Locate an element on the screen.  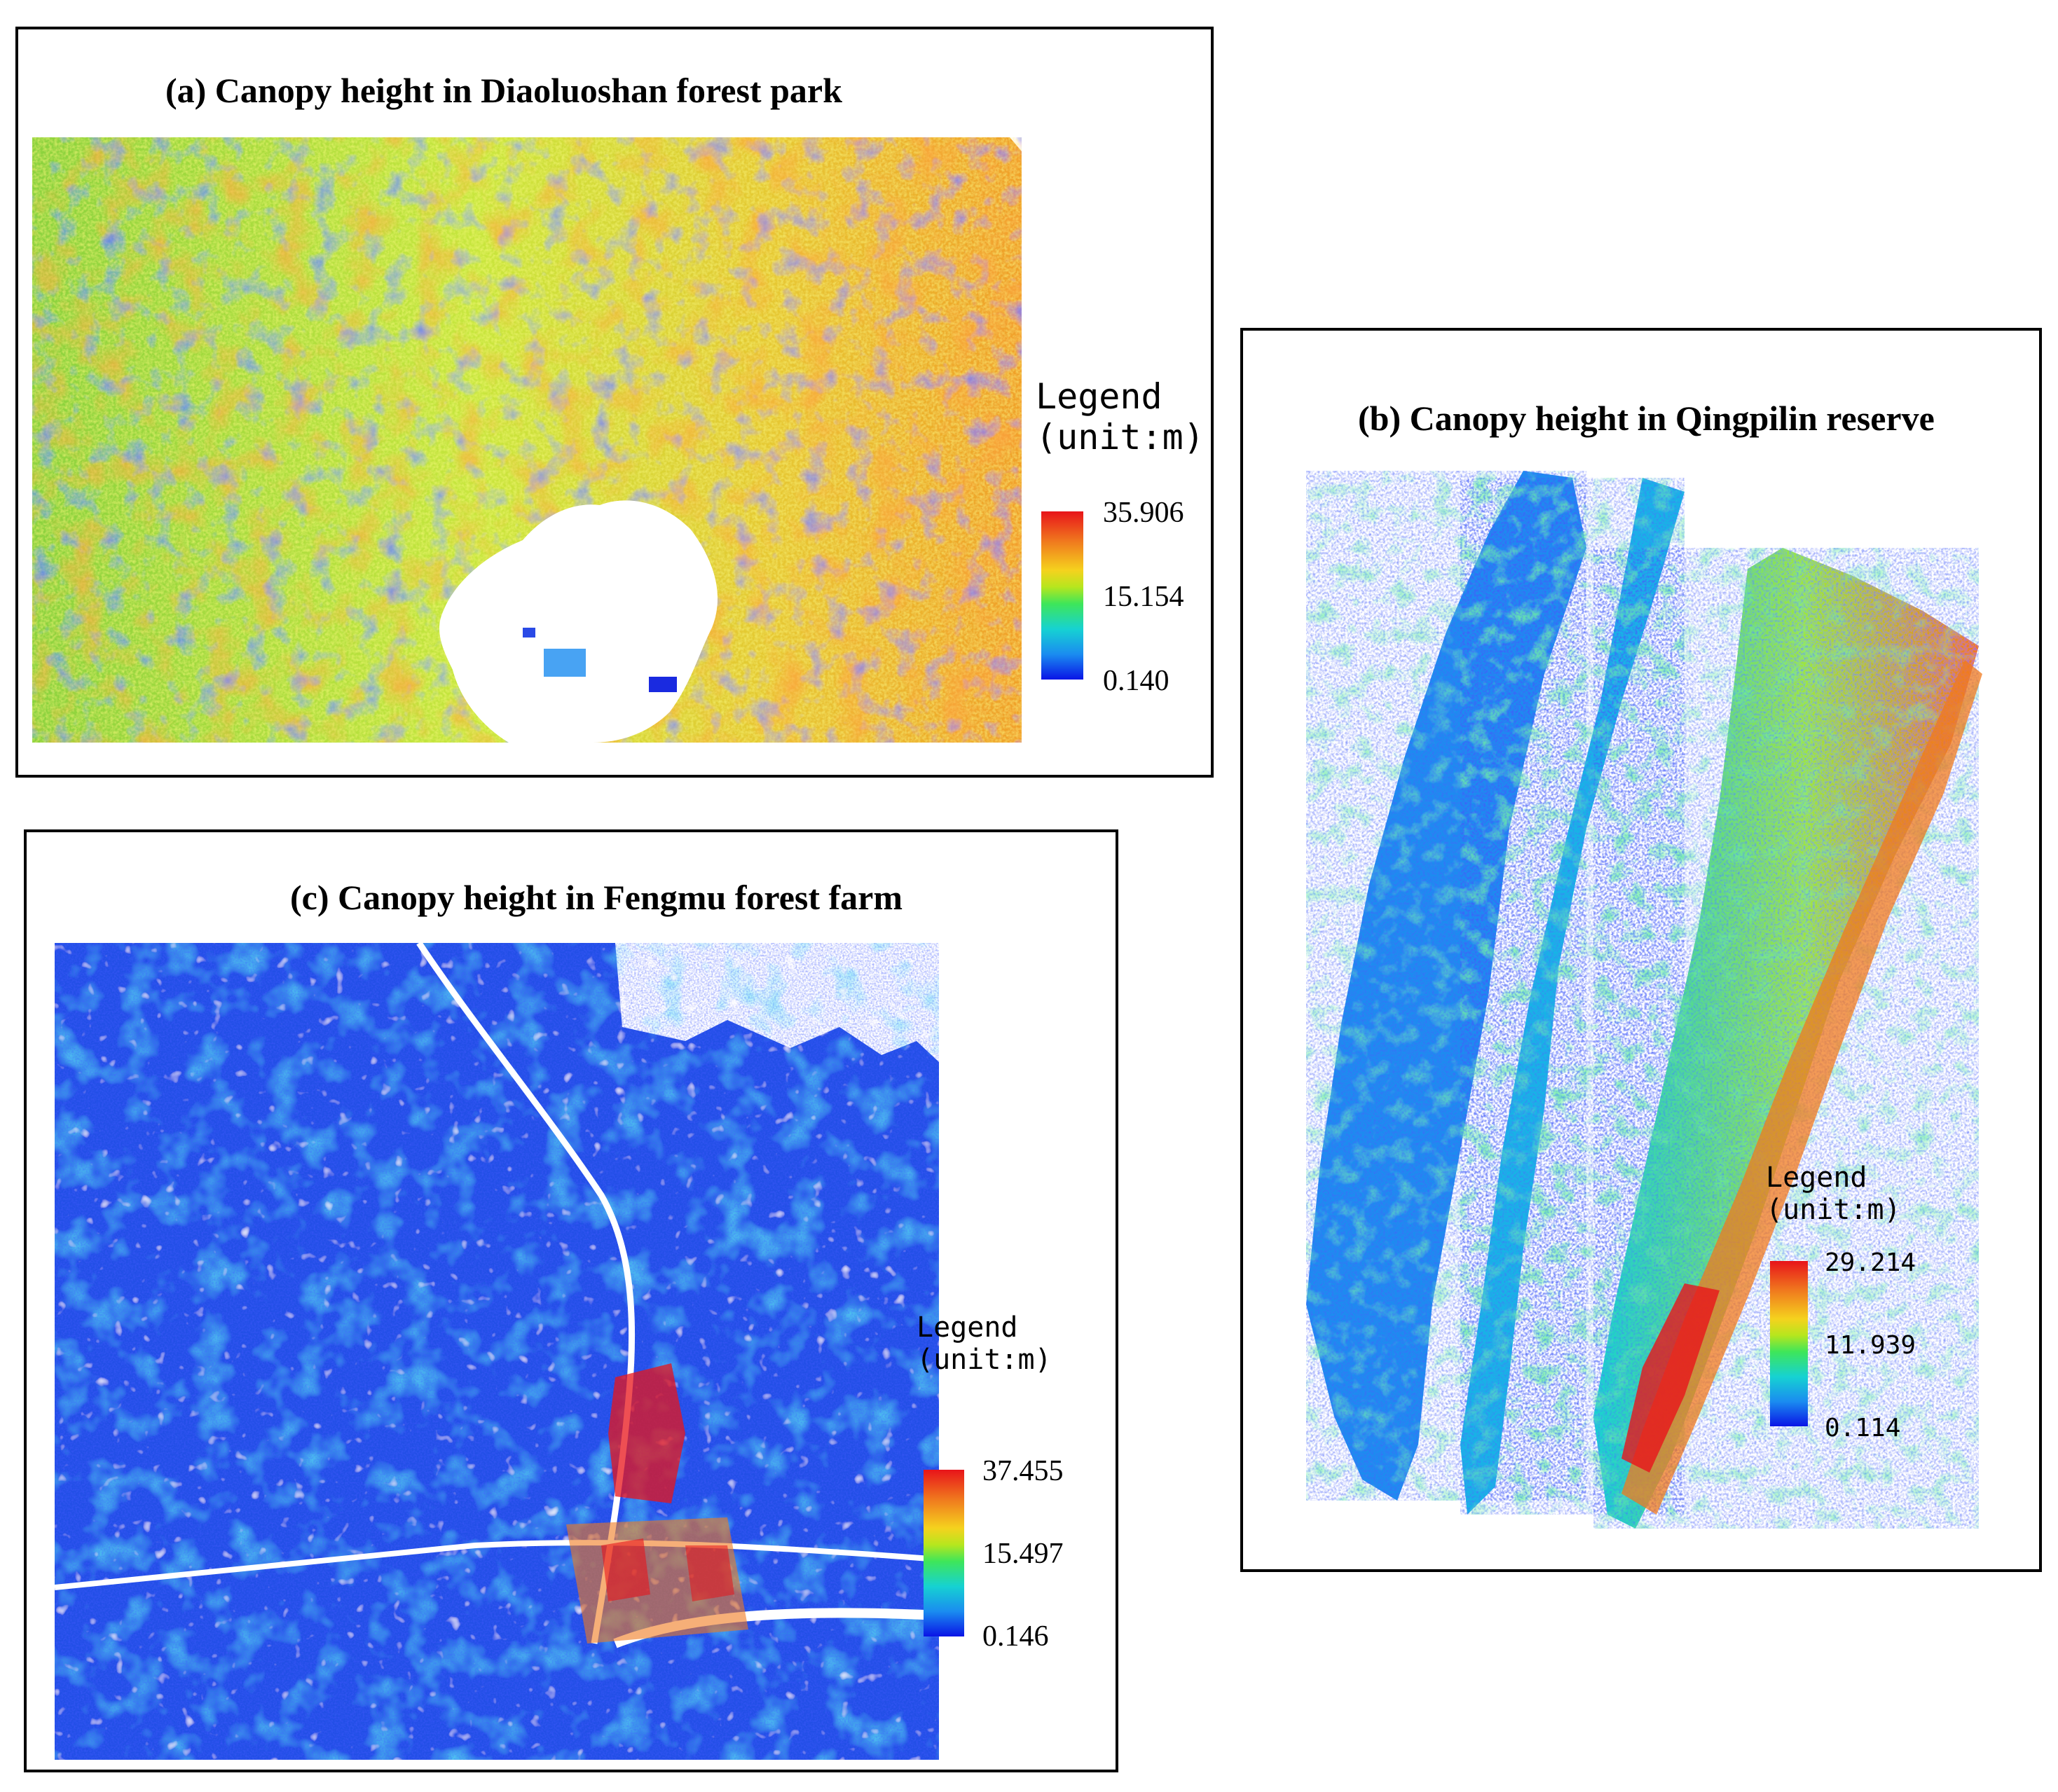
legend-c-min: 0.146 is located at coordinates (1015, 1636).